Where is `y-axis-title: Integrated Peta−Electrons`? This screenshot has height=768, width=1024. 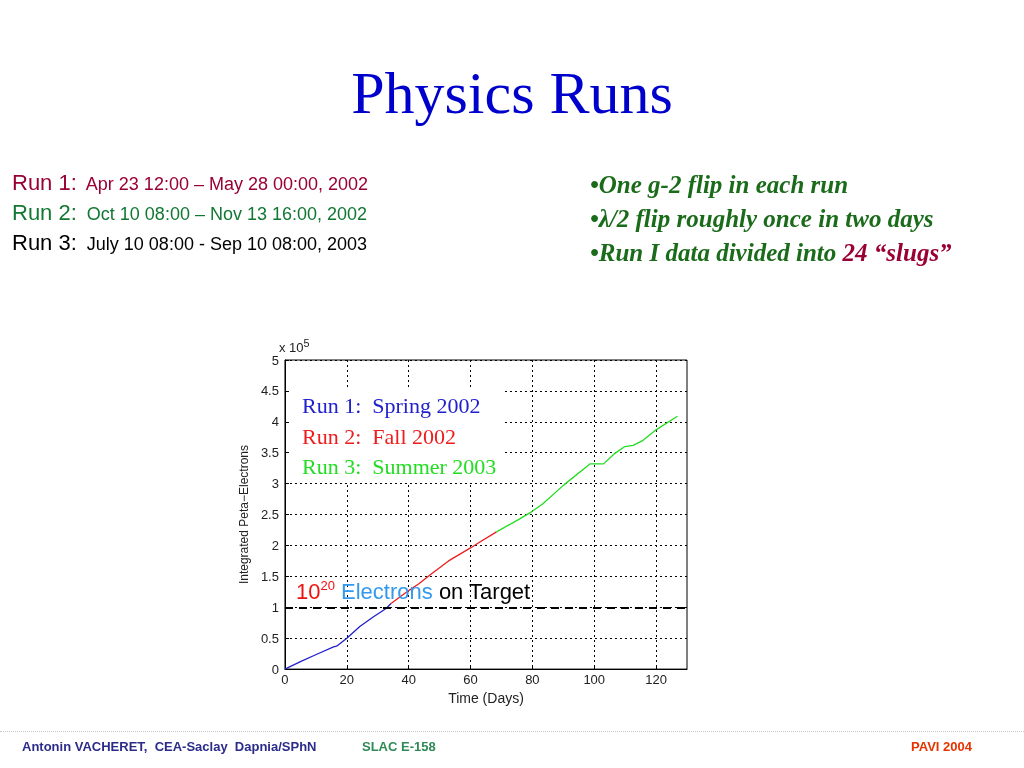
y-axis-title: Integrated Peta−Electrons is located at coordinates (244, 515).